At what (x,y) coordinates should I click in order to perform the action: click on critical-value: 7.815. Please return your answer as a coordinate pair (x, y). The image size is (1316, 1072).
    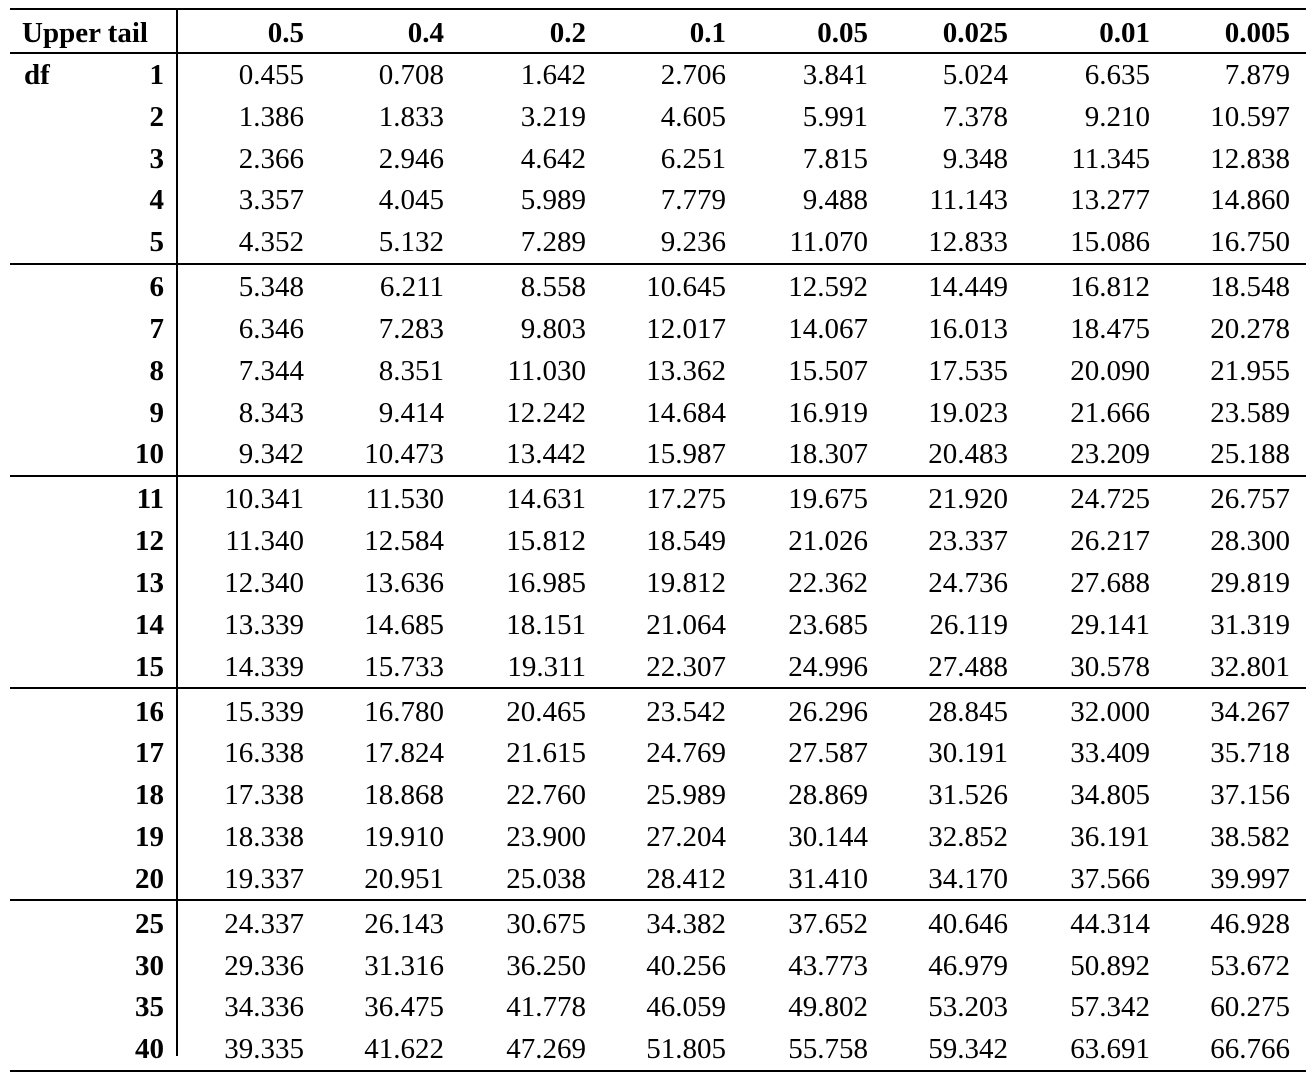
    Looking at the image, I should click on (835, 158).